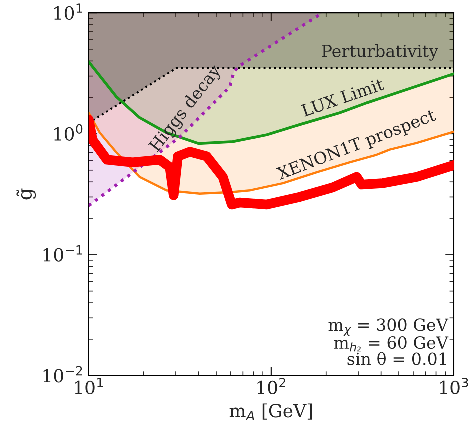 This screenshot has width=468, height=436. What do you see at coordinates (68, 132) in the screenshot?
I see `y-tick-label: 10$^{0}$` at bounding box center [68, 132].